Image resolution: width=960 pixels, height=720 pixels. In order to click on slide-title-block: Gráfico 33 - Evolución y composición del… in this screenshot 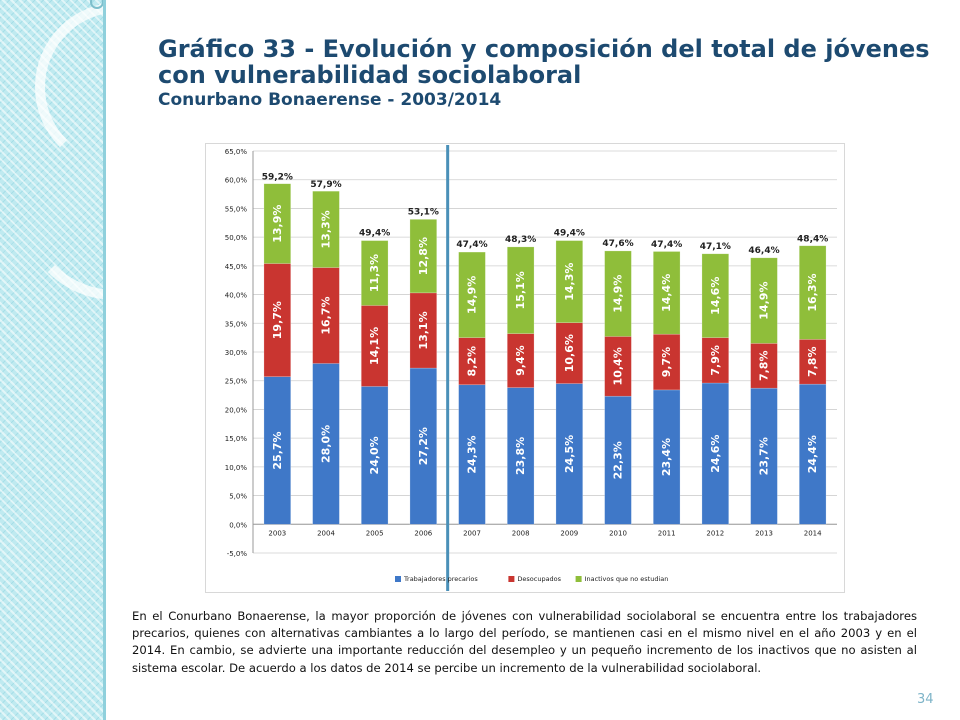, I will do `click(548, 74)`.